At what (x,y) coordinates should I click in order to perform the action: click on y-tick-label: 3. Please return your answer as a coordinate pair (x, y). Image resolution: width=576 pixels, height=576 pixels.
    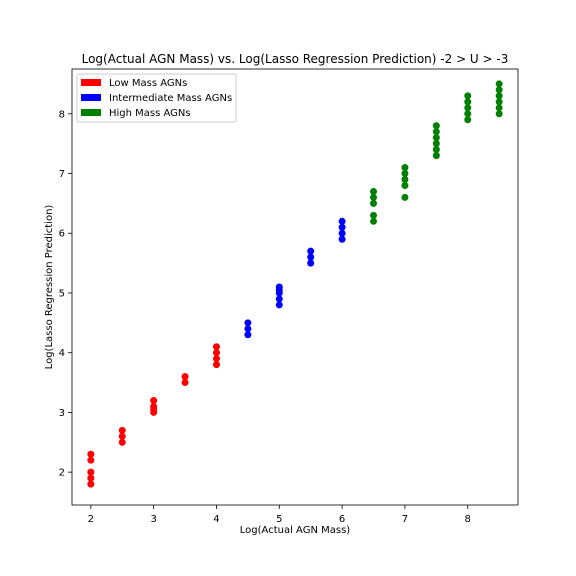
    Looking at the image, I should click on (62, 413).